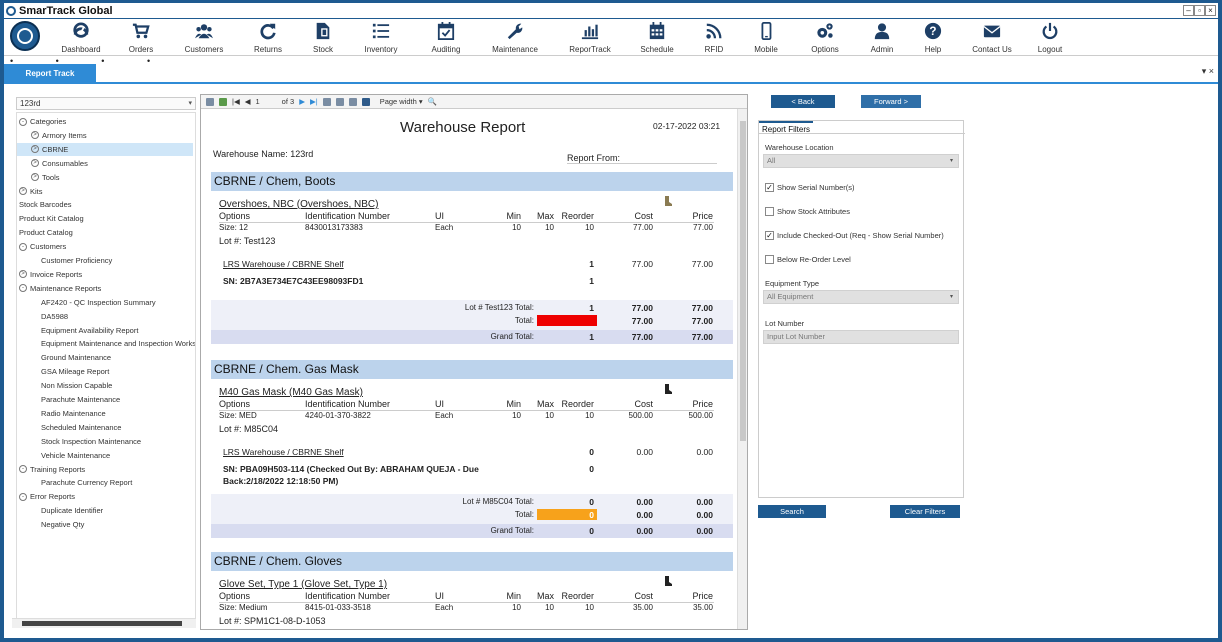  I want to click on tree-item: Parachute Maintenance, so click(80, 399).